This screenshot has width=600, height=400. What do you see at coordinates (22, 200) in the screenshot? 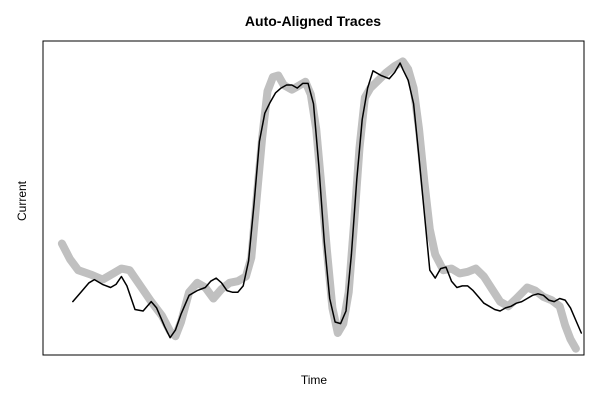
I see `y-axis-label: Current` at bounding box center [22, 200].